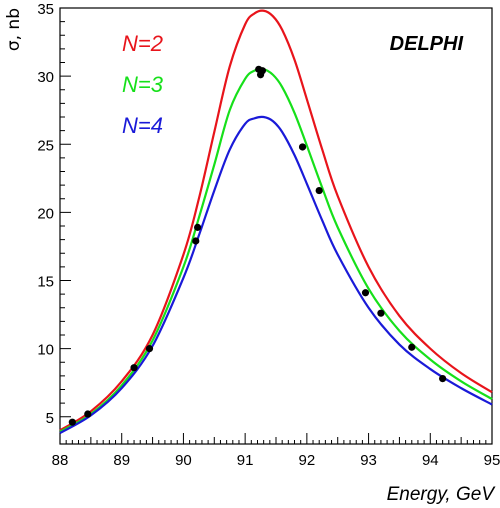  I want to click on x-tick-label: 90, so click(183, 460).